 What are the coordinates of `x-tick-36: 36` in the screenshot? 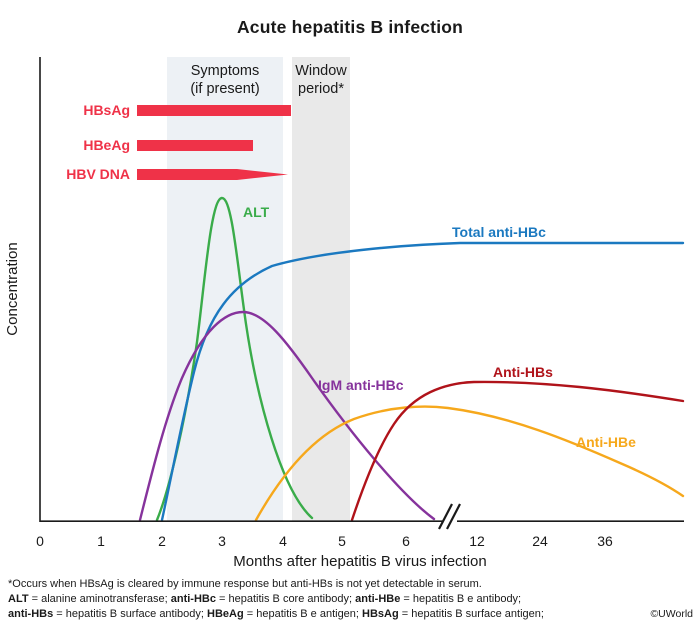 It's located at (605, 541).